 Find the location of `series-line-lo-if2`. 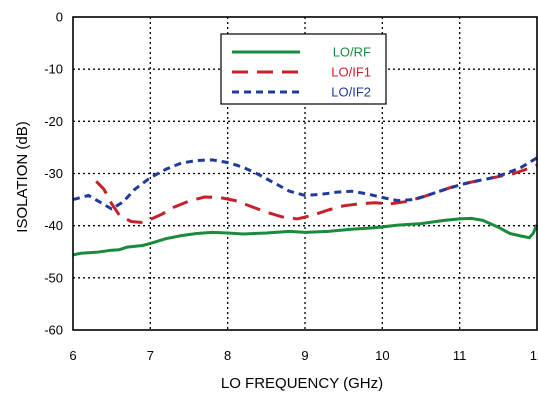

series-line-lo-if2 is located at coordinates (305, 183).